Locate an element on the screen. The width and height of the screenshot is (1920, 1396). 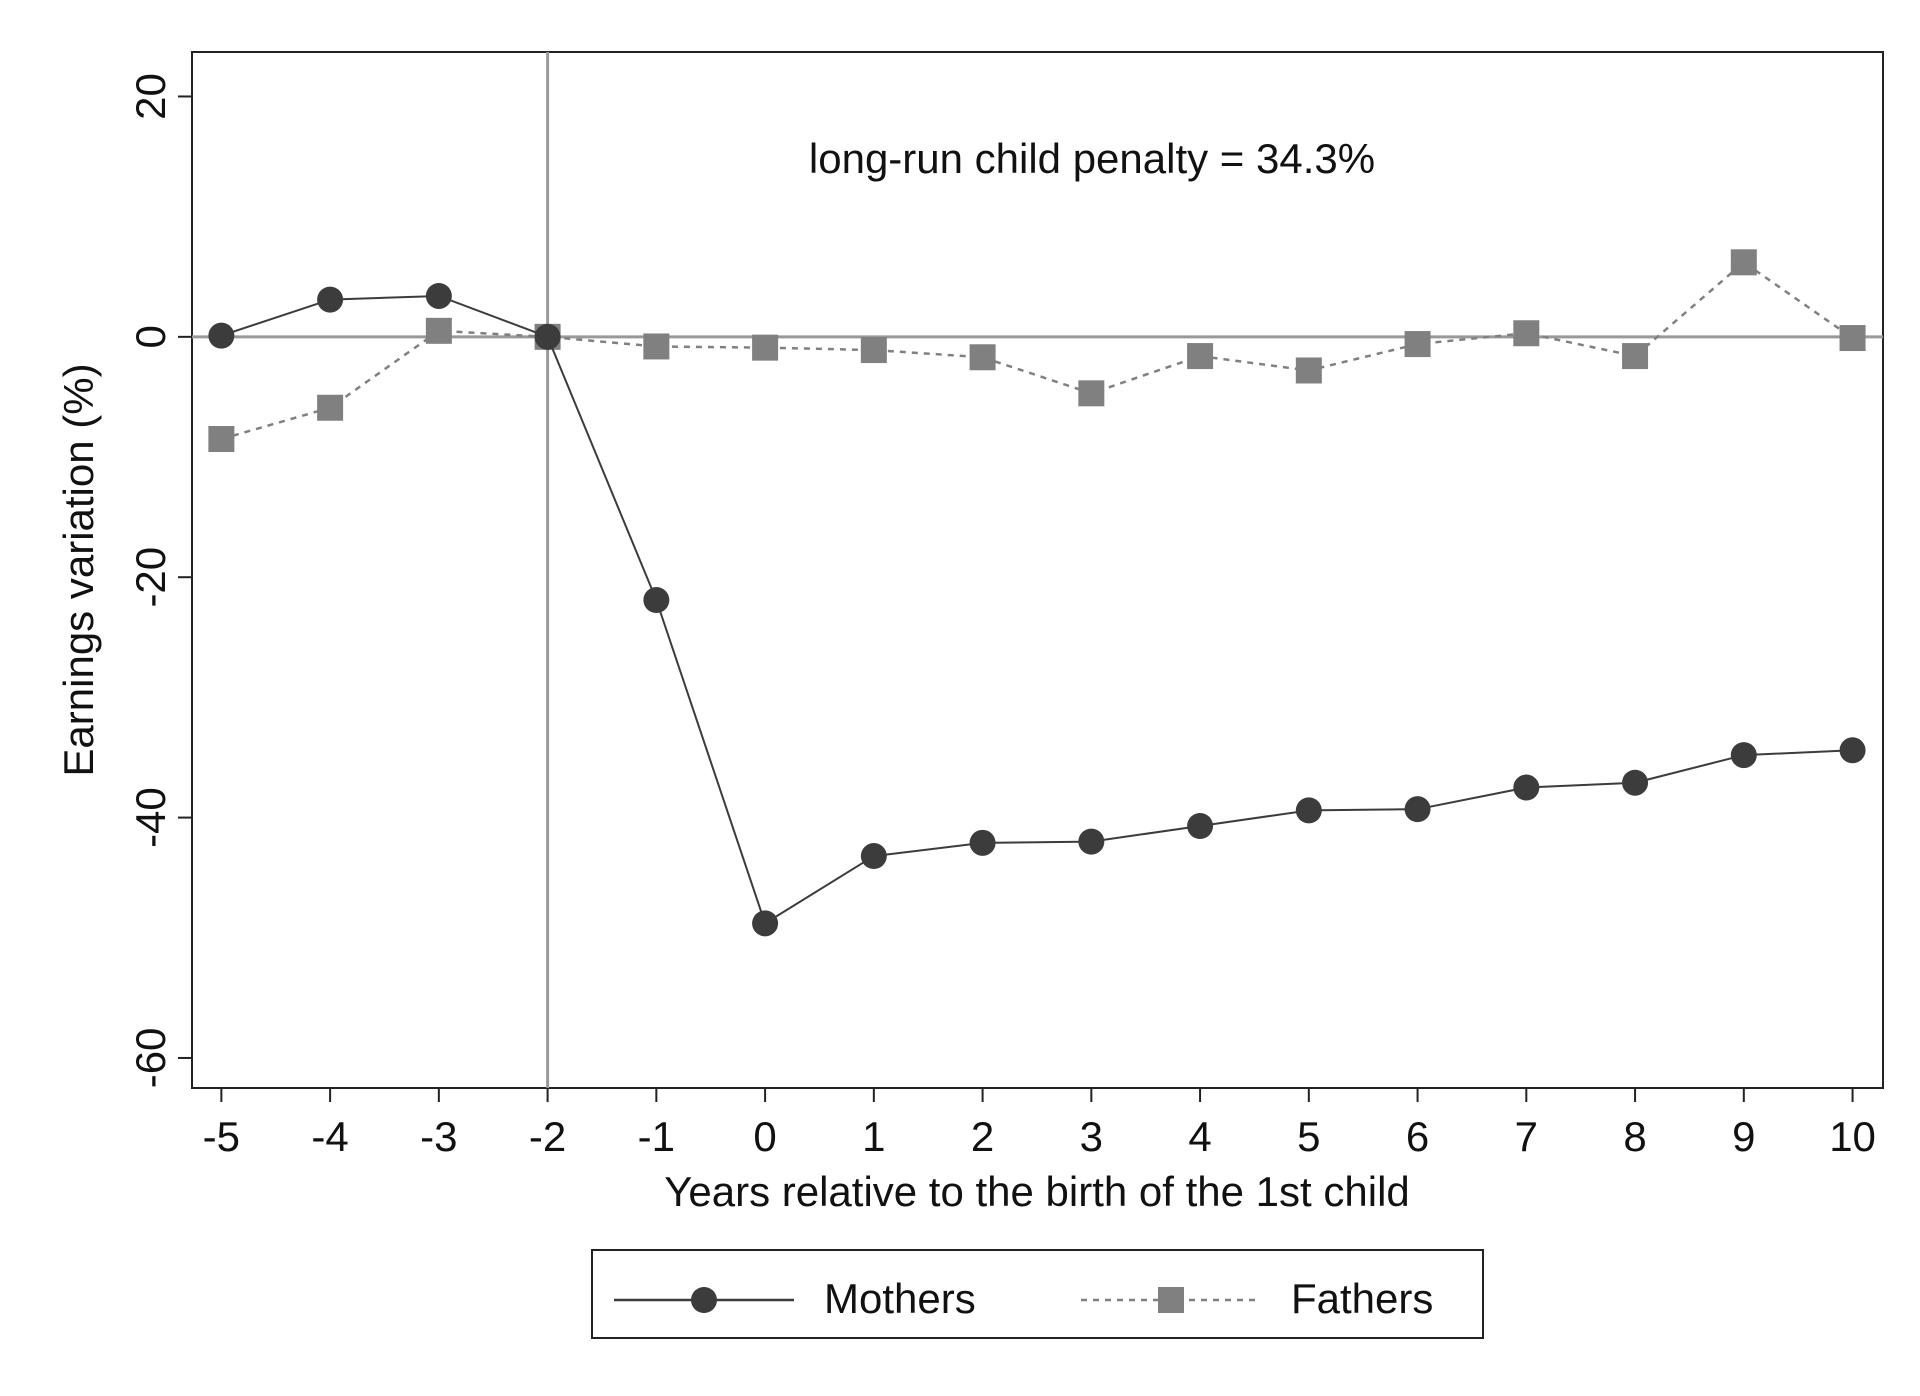
x-tick-label: -5 is located at coordinates (221, 1136).